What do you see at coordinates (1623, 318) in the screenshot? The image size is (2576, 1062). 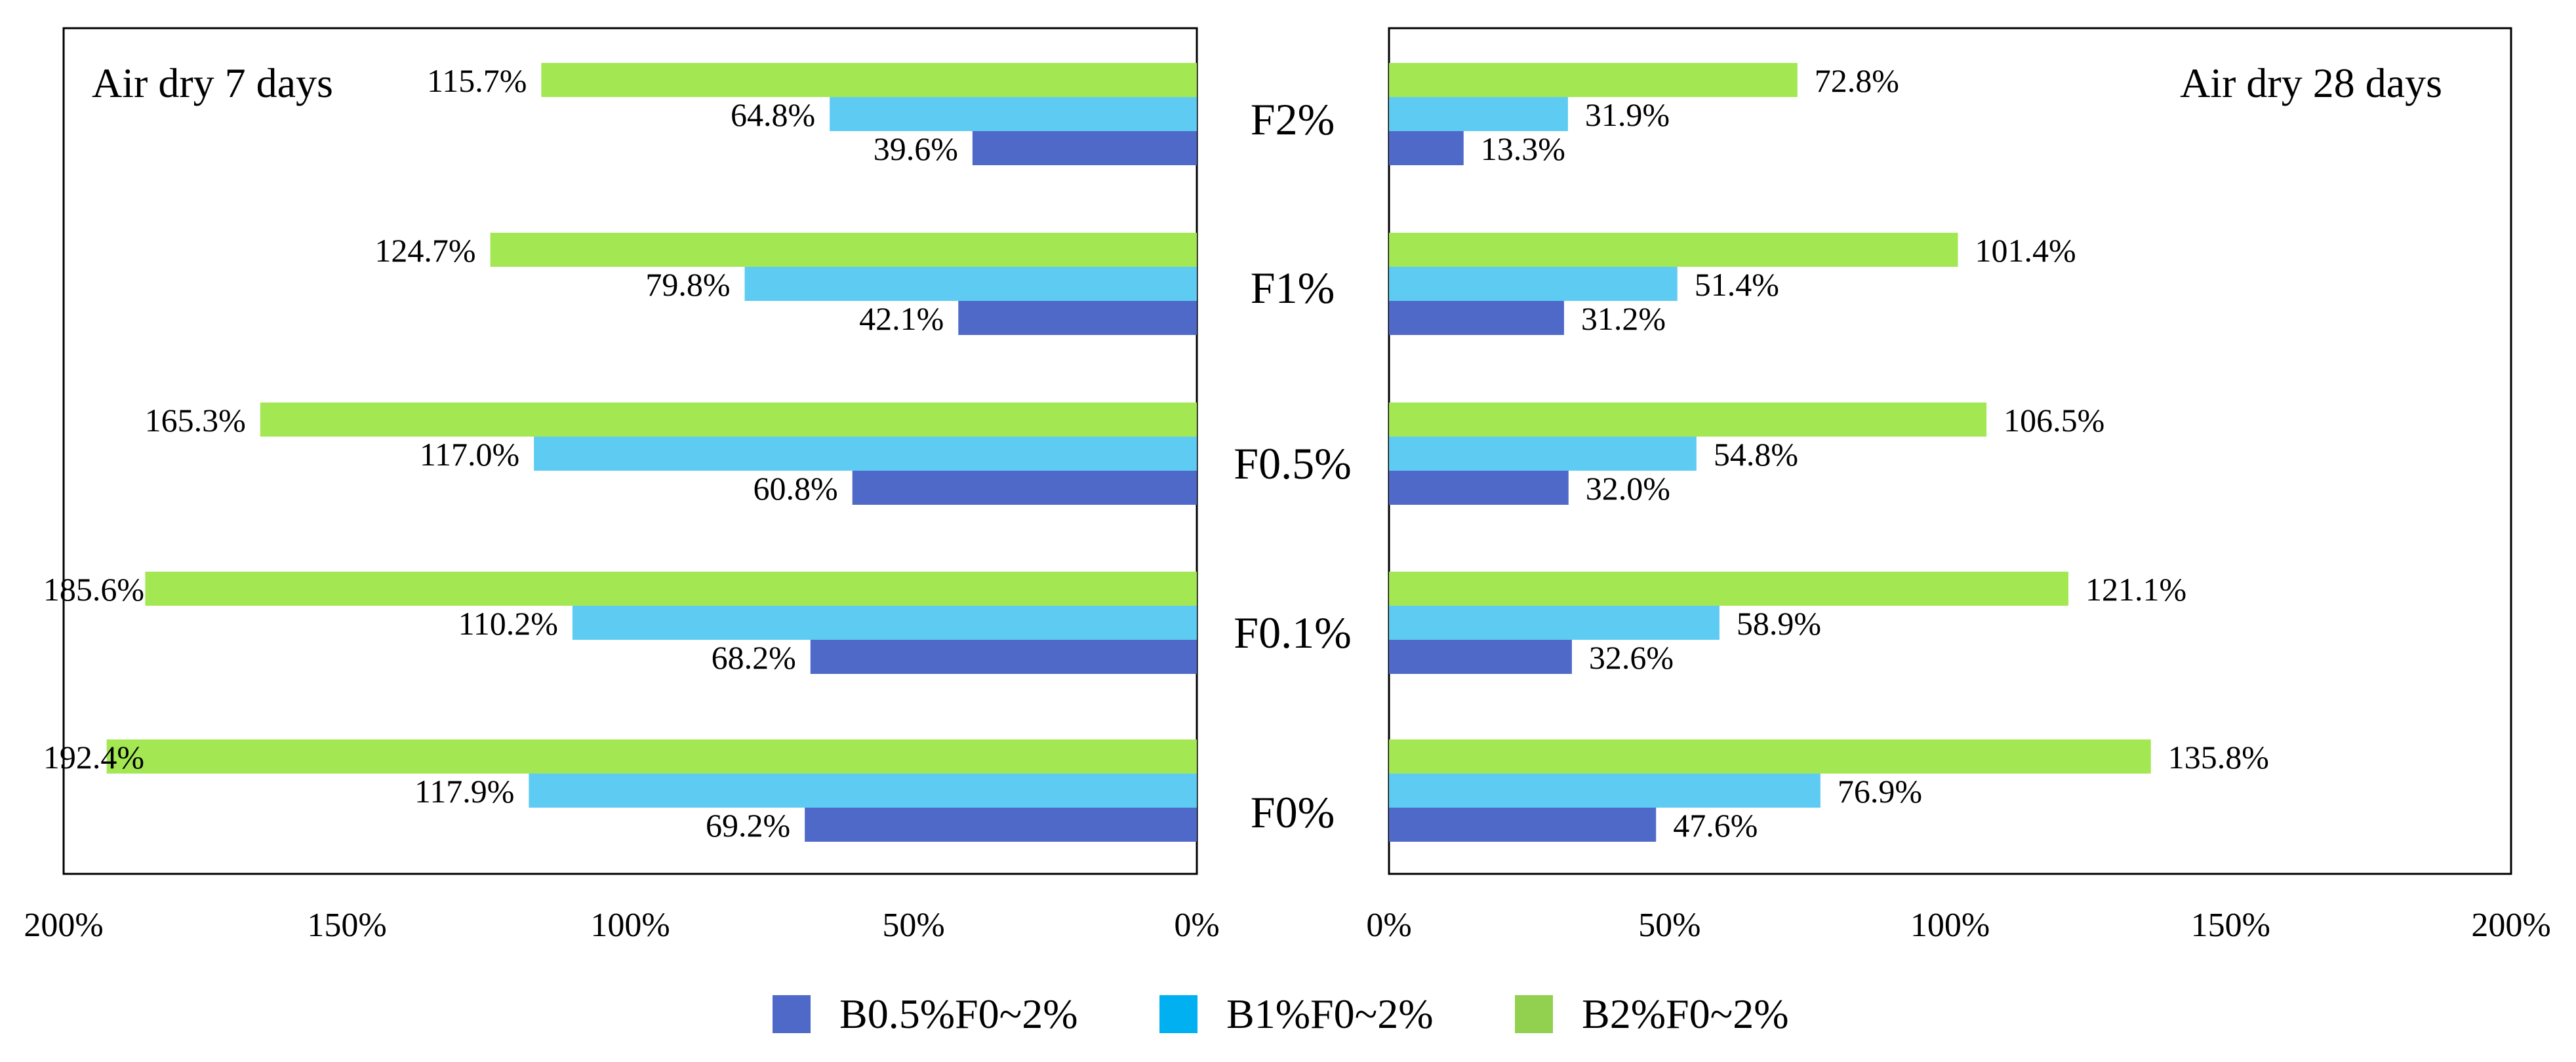 I see `data-label-right-F1%-series0: 31.2%` at bounding box center [1623, 318].